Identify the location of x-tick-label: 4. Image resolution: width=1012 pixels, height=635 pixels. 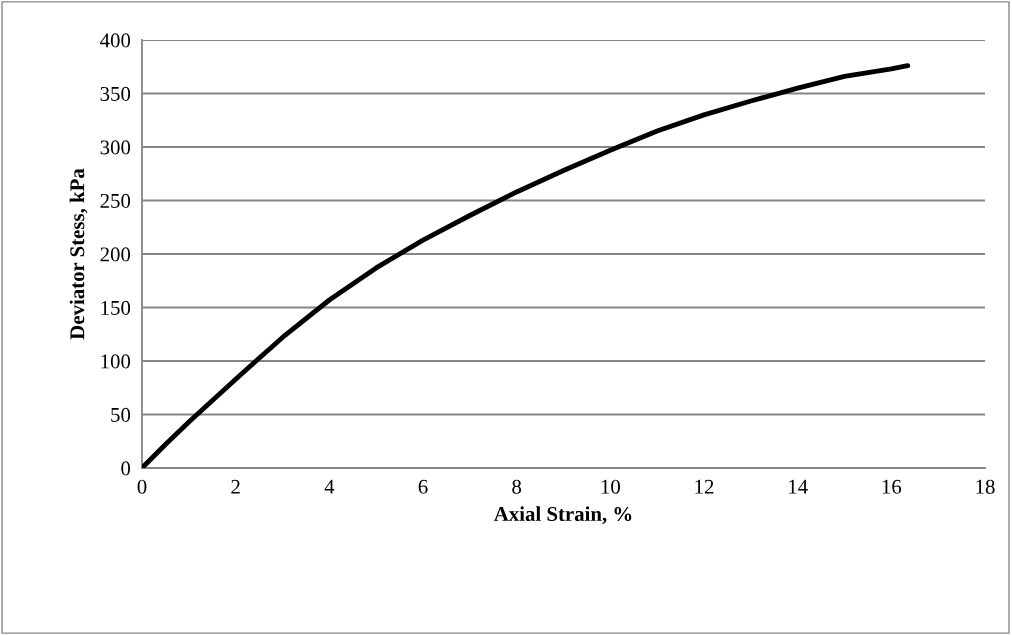
(329, 486).